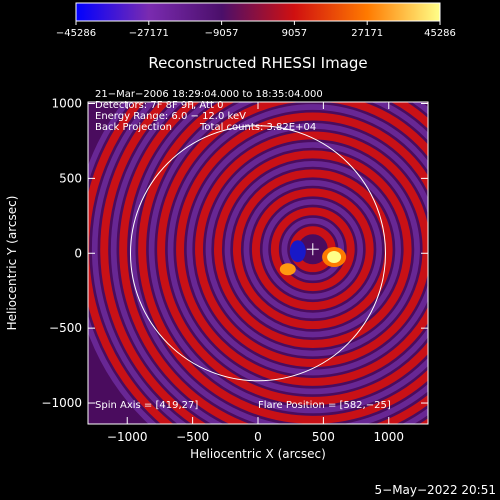  Describe the element at coordinates (159, 105) in the screenshot. I see `annotation-detectors: Detectors: 7F 8F 9F, Att 0` at that location.